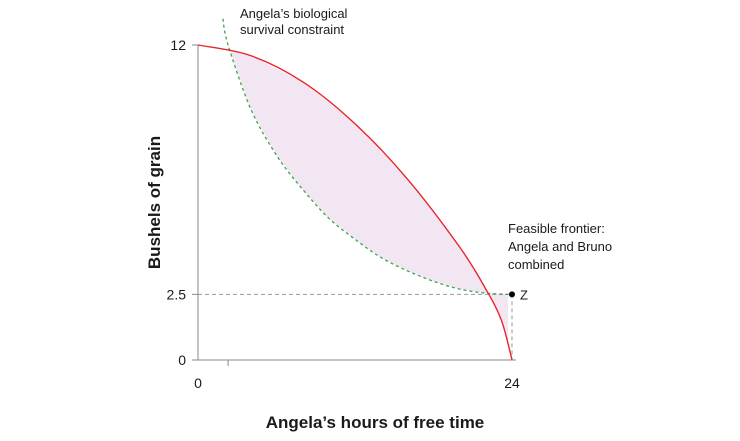 This screenshot has width=740, height=441. I want to click on point-z-label: Z, so click(524, 294).